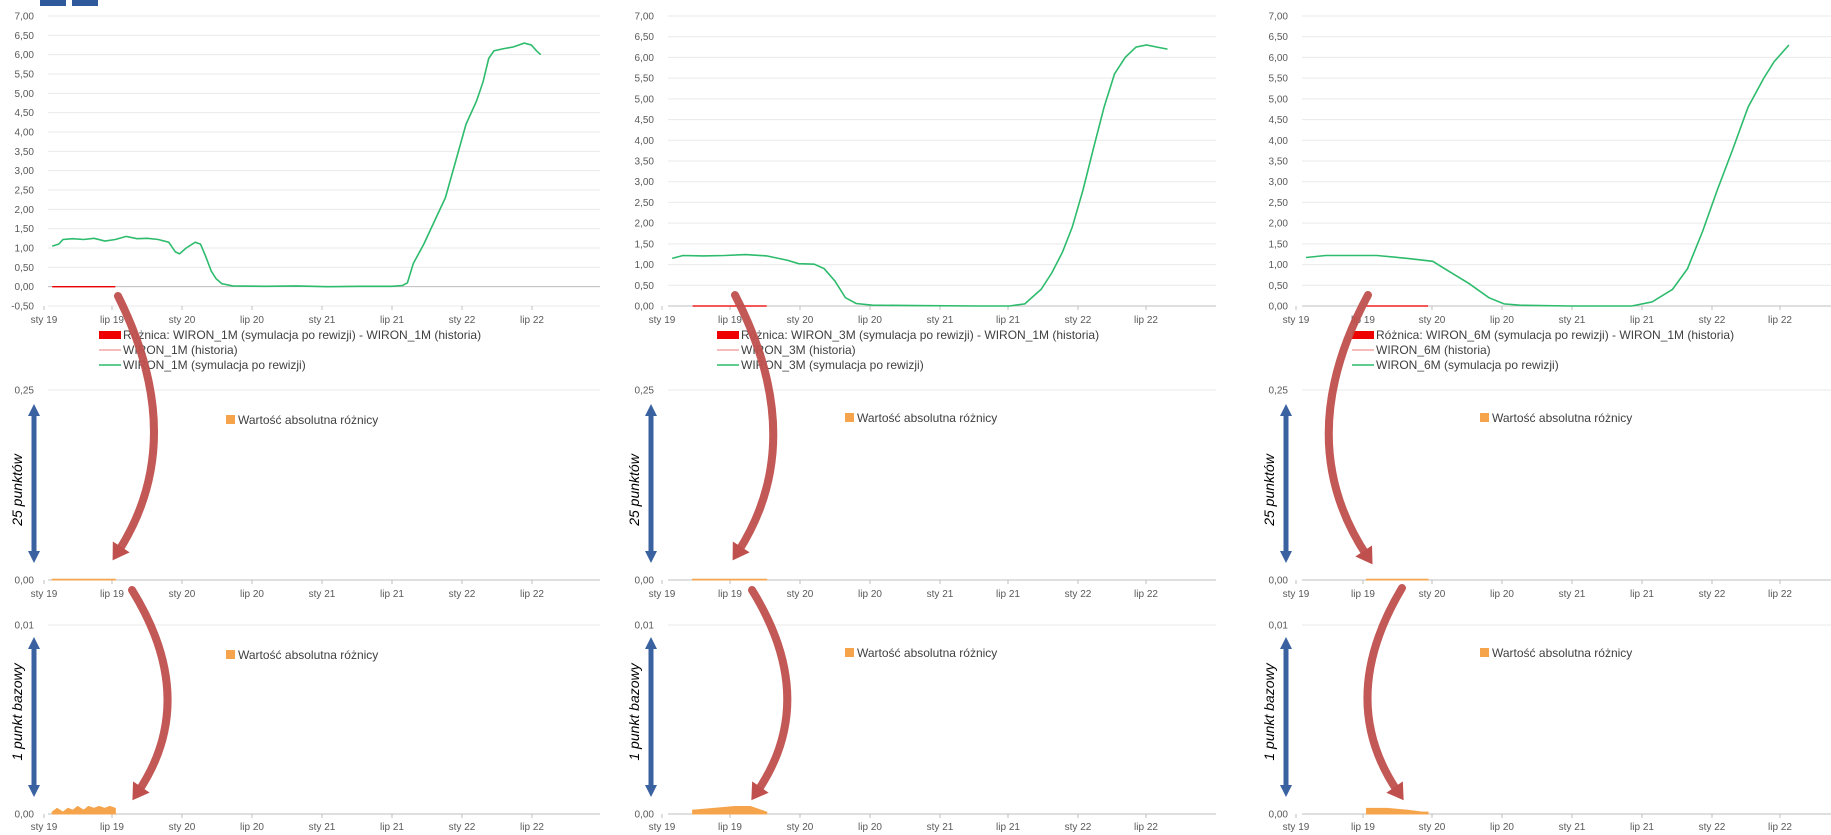  What do you see at coordinates (1279, 203) in the screenshot?
I see `y-tick-label: 2,50` at bounding box center [1279, 203].